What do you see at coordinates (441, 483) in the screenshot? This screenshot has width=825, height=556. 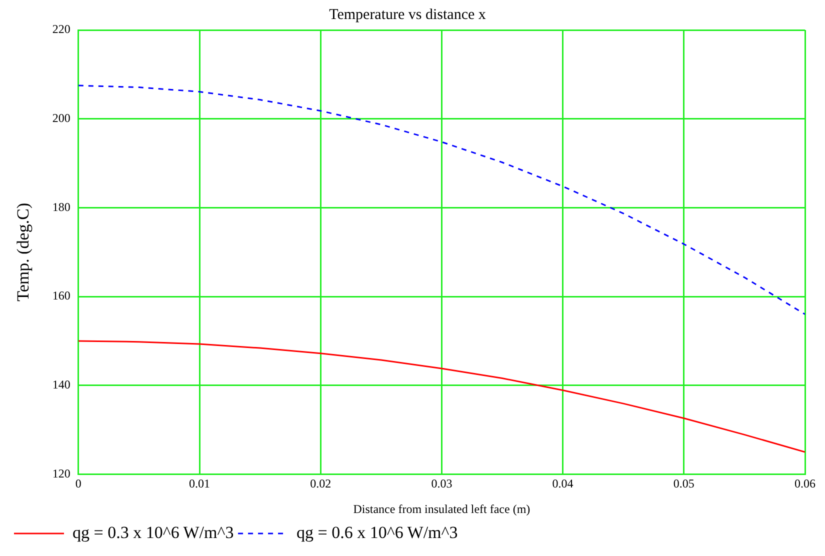 I see `x-tick-label: 0.03` at bounding box center [441, 483].